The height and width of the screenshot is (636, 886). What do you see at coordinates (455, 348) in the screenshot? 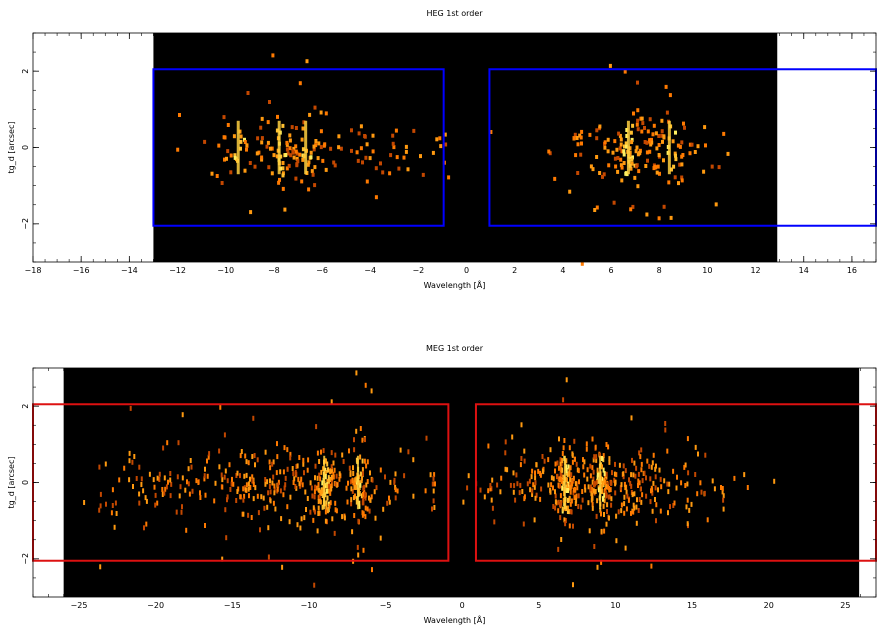
I see `meg-title: MEG 1st order` at bounding box center [455, 348].